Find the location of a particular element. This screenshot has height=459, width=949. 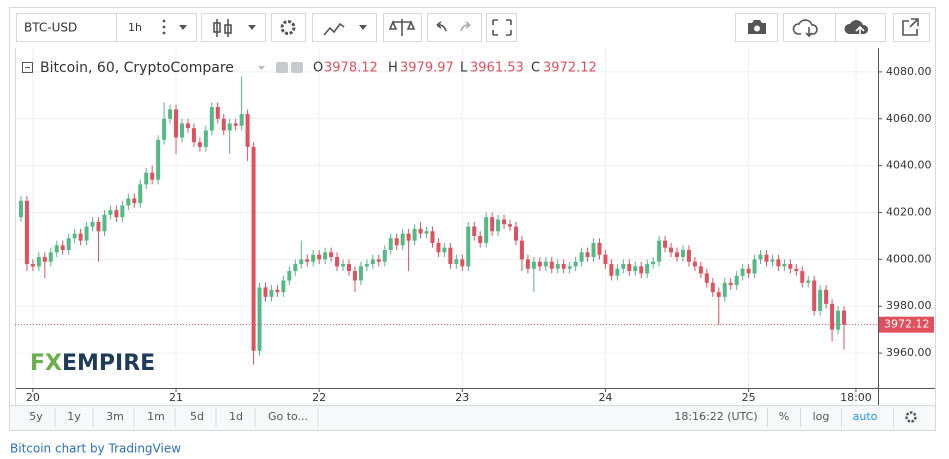

range-button: 5y is located at coordinates (36, 416).